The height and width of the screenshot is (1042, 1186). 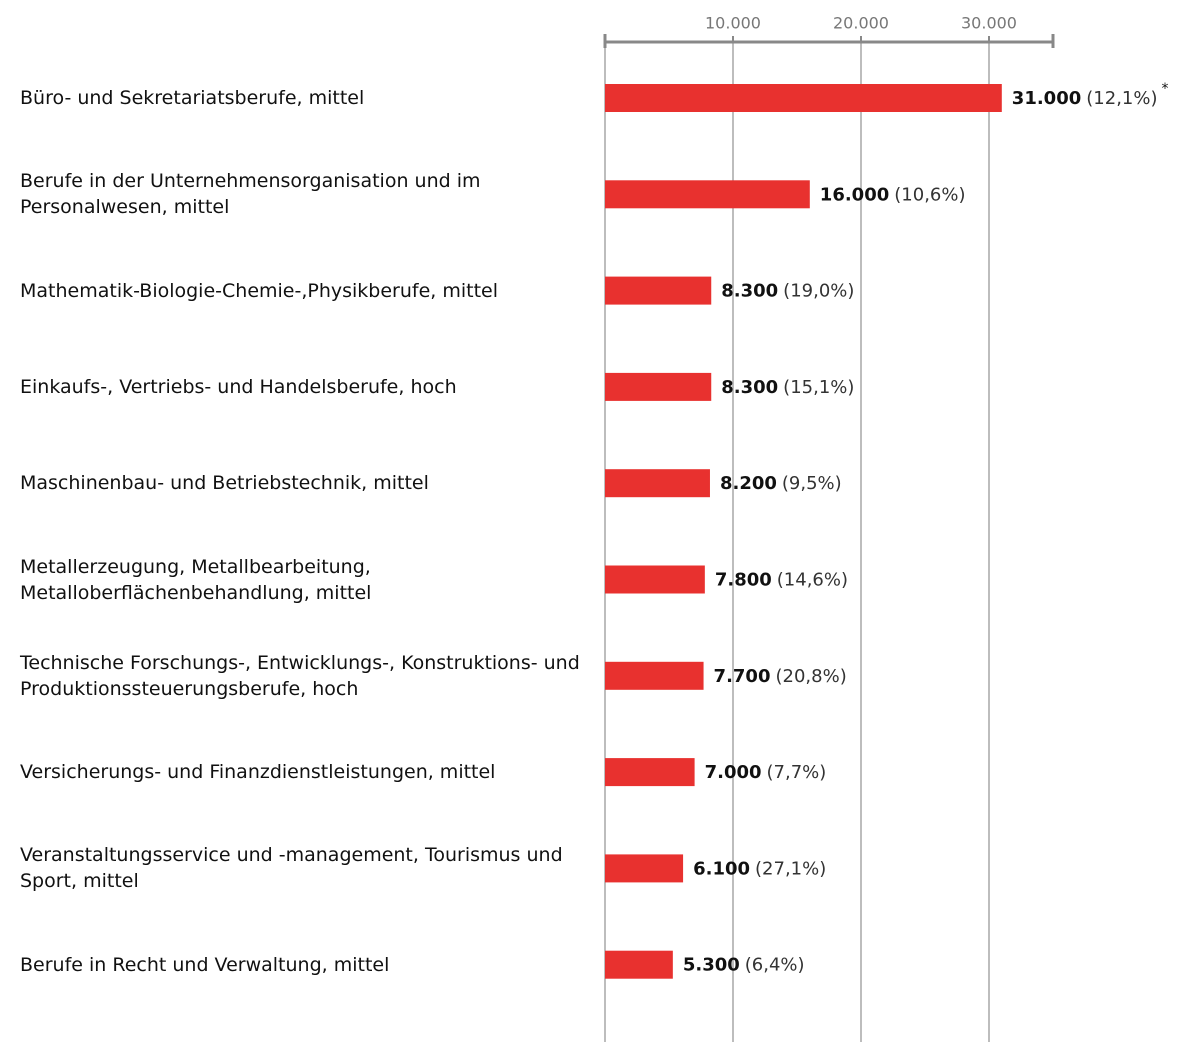 What do you see at coordinates (797, 772) in the screenshot?
I see `share-label: (7,7%)` at bounding box center [797, 772].